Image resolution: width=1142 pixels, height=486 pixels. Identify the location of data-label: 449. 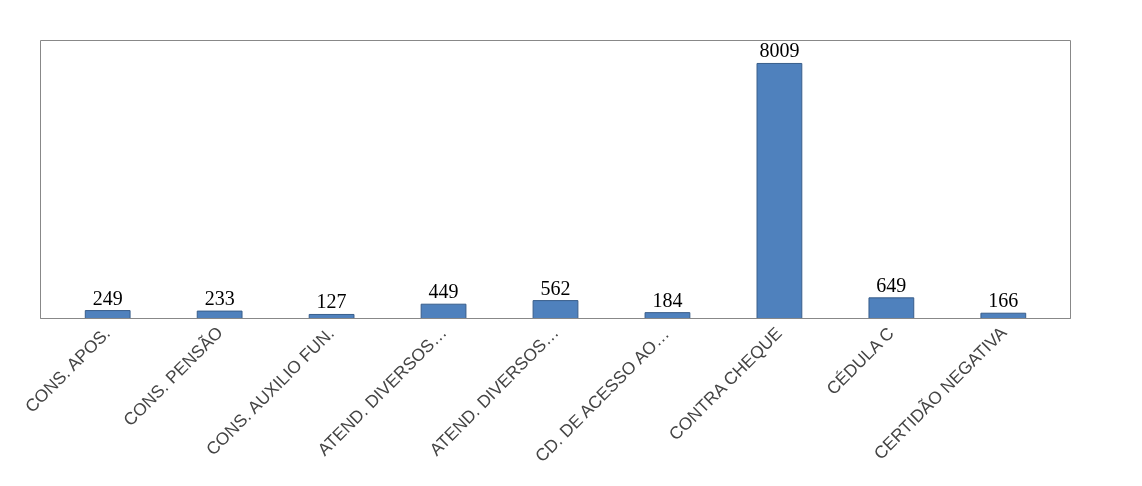
(443, 291).